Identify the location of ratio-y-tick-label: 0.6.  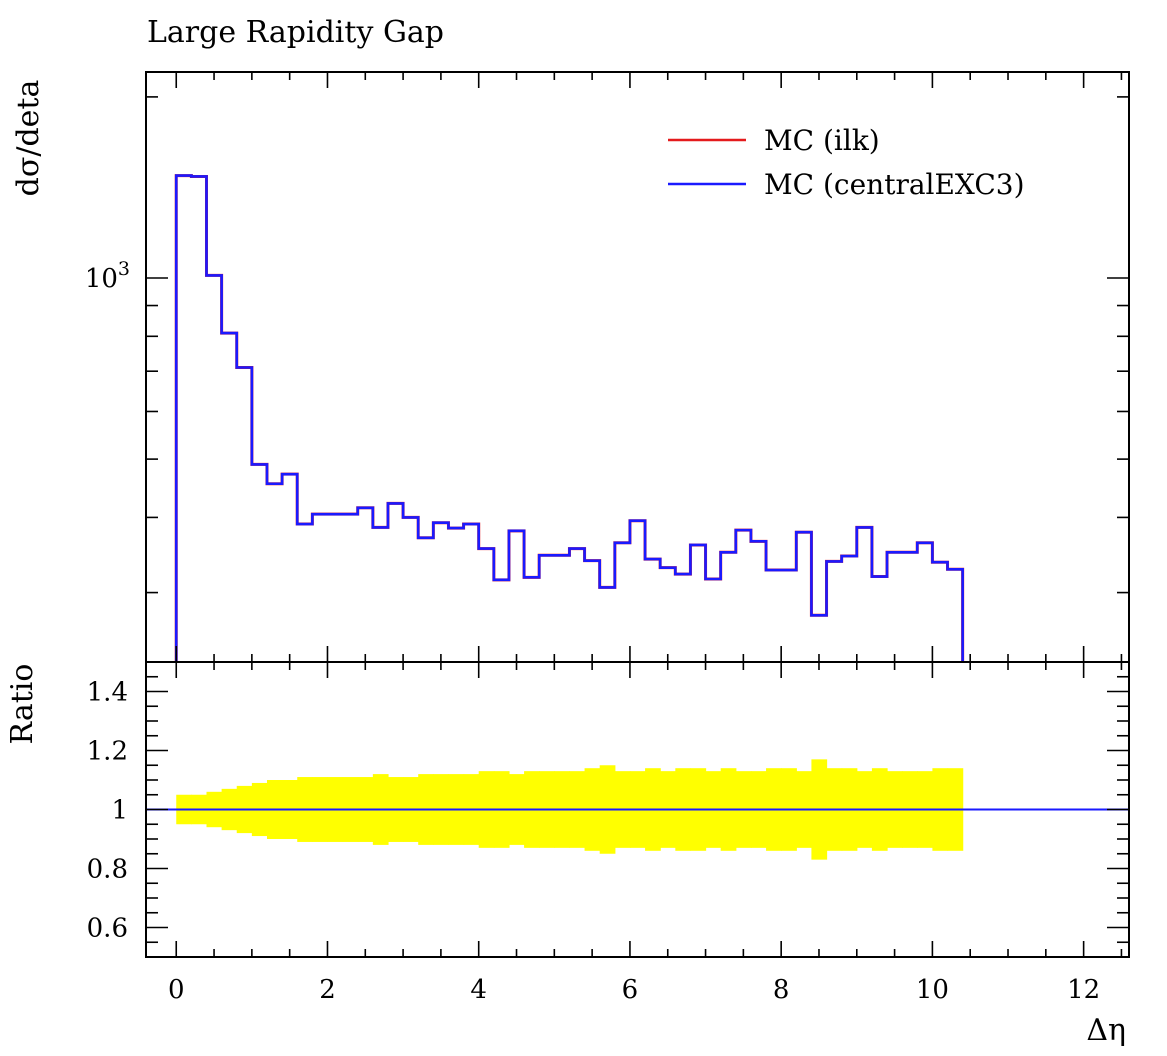
(107, 929).